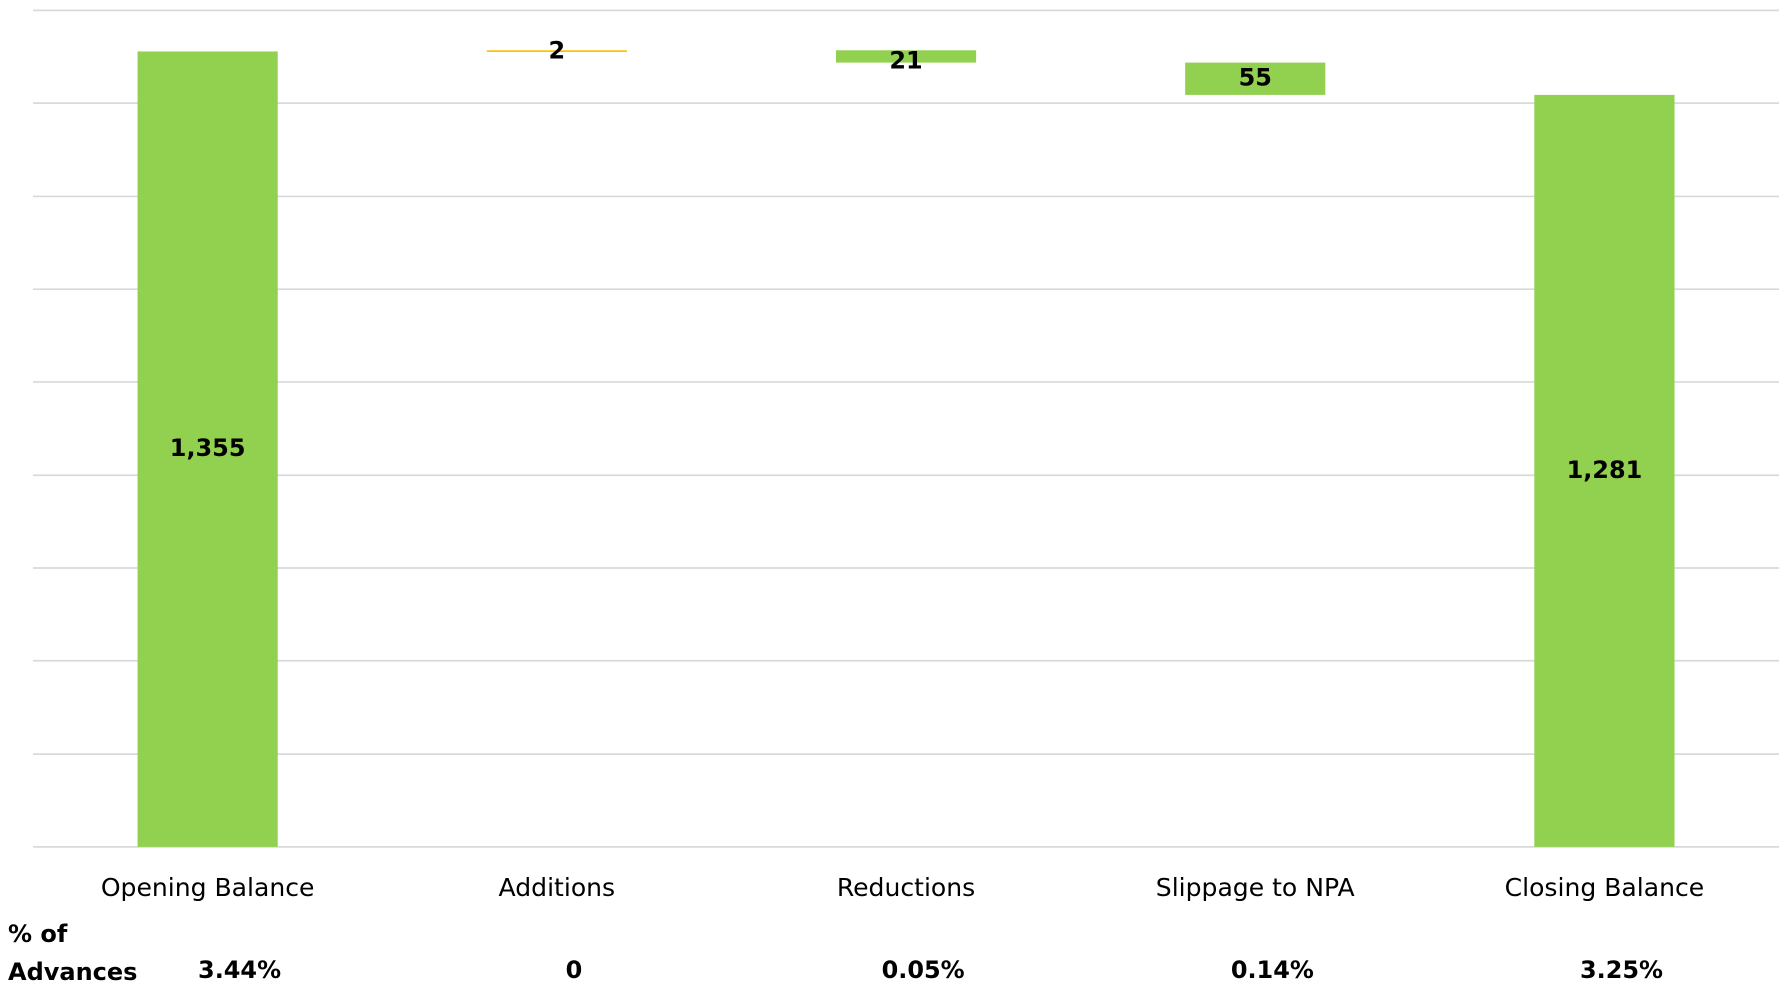 This screenshot has height=994, width=1787. I want to click on x-tick-label: Slippage to NPA, so click(1255, 887).